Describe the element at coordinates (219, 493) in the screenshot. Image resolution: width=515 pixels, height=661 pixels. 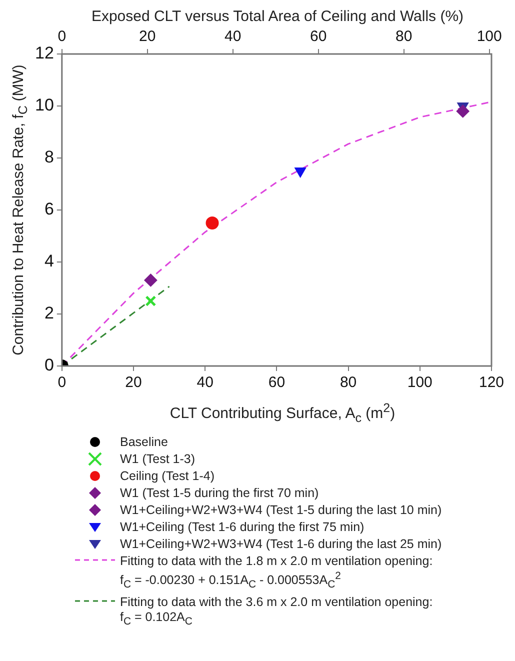
I see `legend-label: W1 (Test 1-5 during the first 70 min)` at that location.